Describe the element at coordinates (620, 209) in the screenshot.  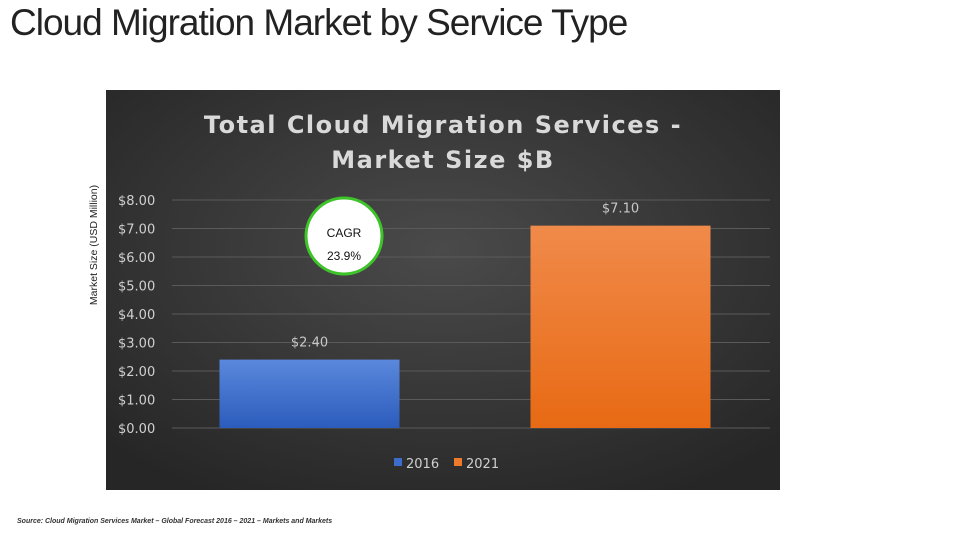
I see `bar-data-label: $7.10` at that location.